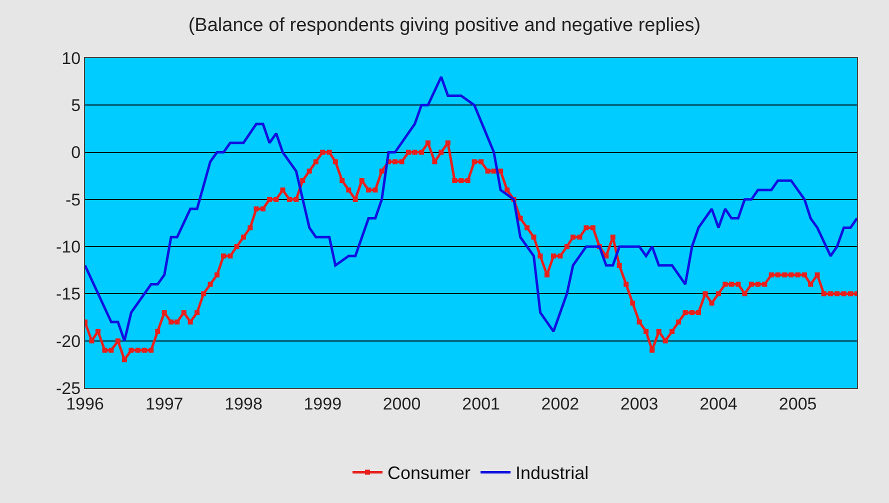 The width and height of the screenshot is (889, 503). What do you see at coordinates (639, 404) in the screenshot?
I see `x-tick-label: 2003` at bounding box center [639, 404].